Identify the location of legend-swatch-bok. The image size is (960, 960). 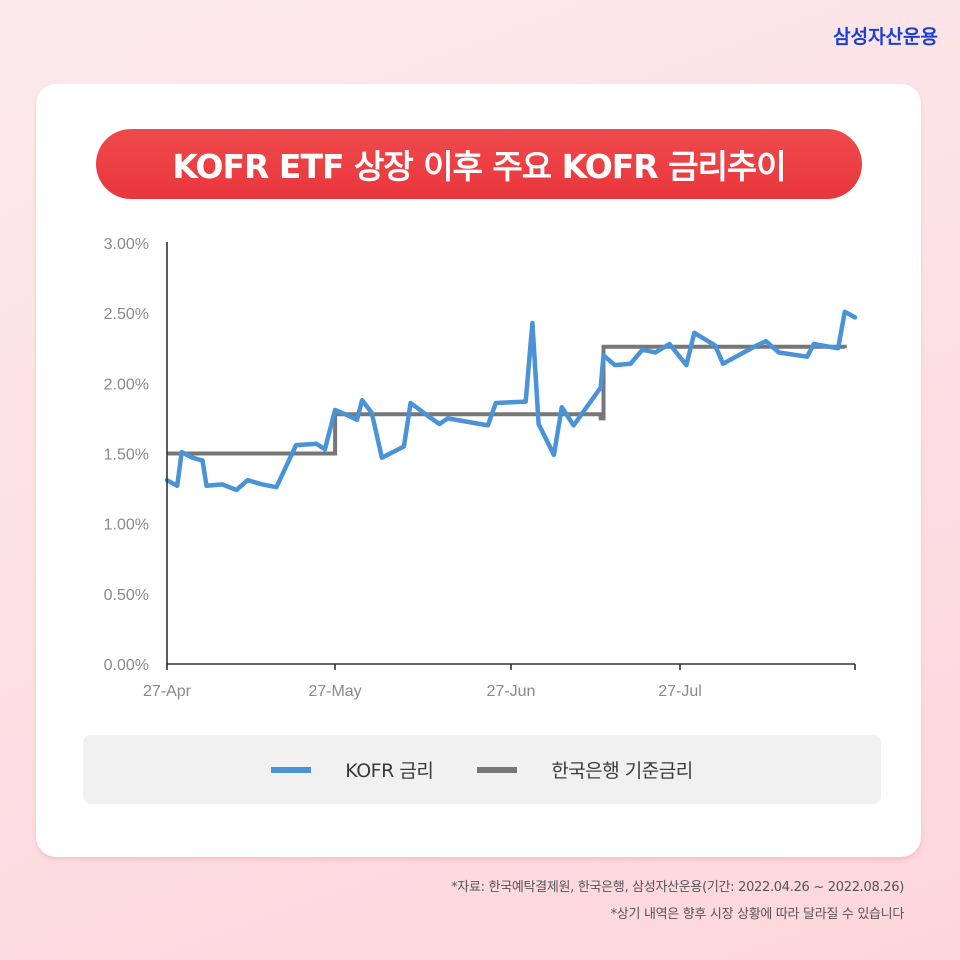
(497, 769).